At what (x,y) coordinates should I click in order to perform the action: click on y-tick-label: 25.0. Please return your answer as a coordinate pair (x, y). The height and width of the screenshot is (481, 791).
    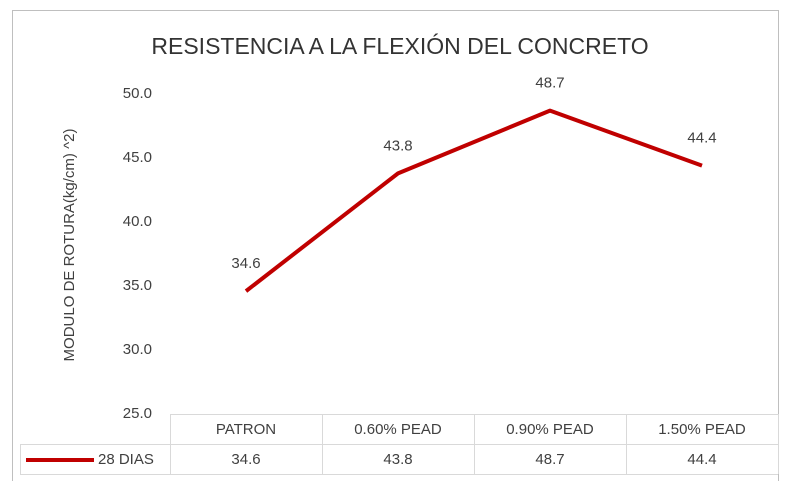
    Looking at the image, I should click on (137, 413).